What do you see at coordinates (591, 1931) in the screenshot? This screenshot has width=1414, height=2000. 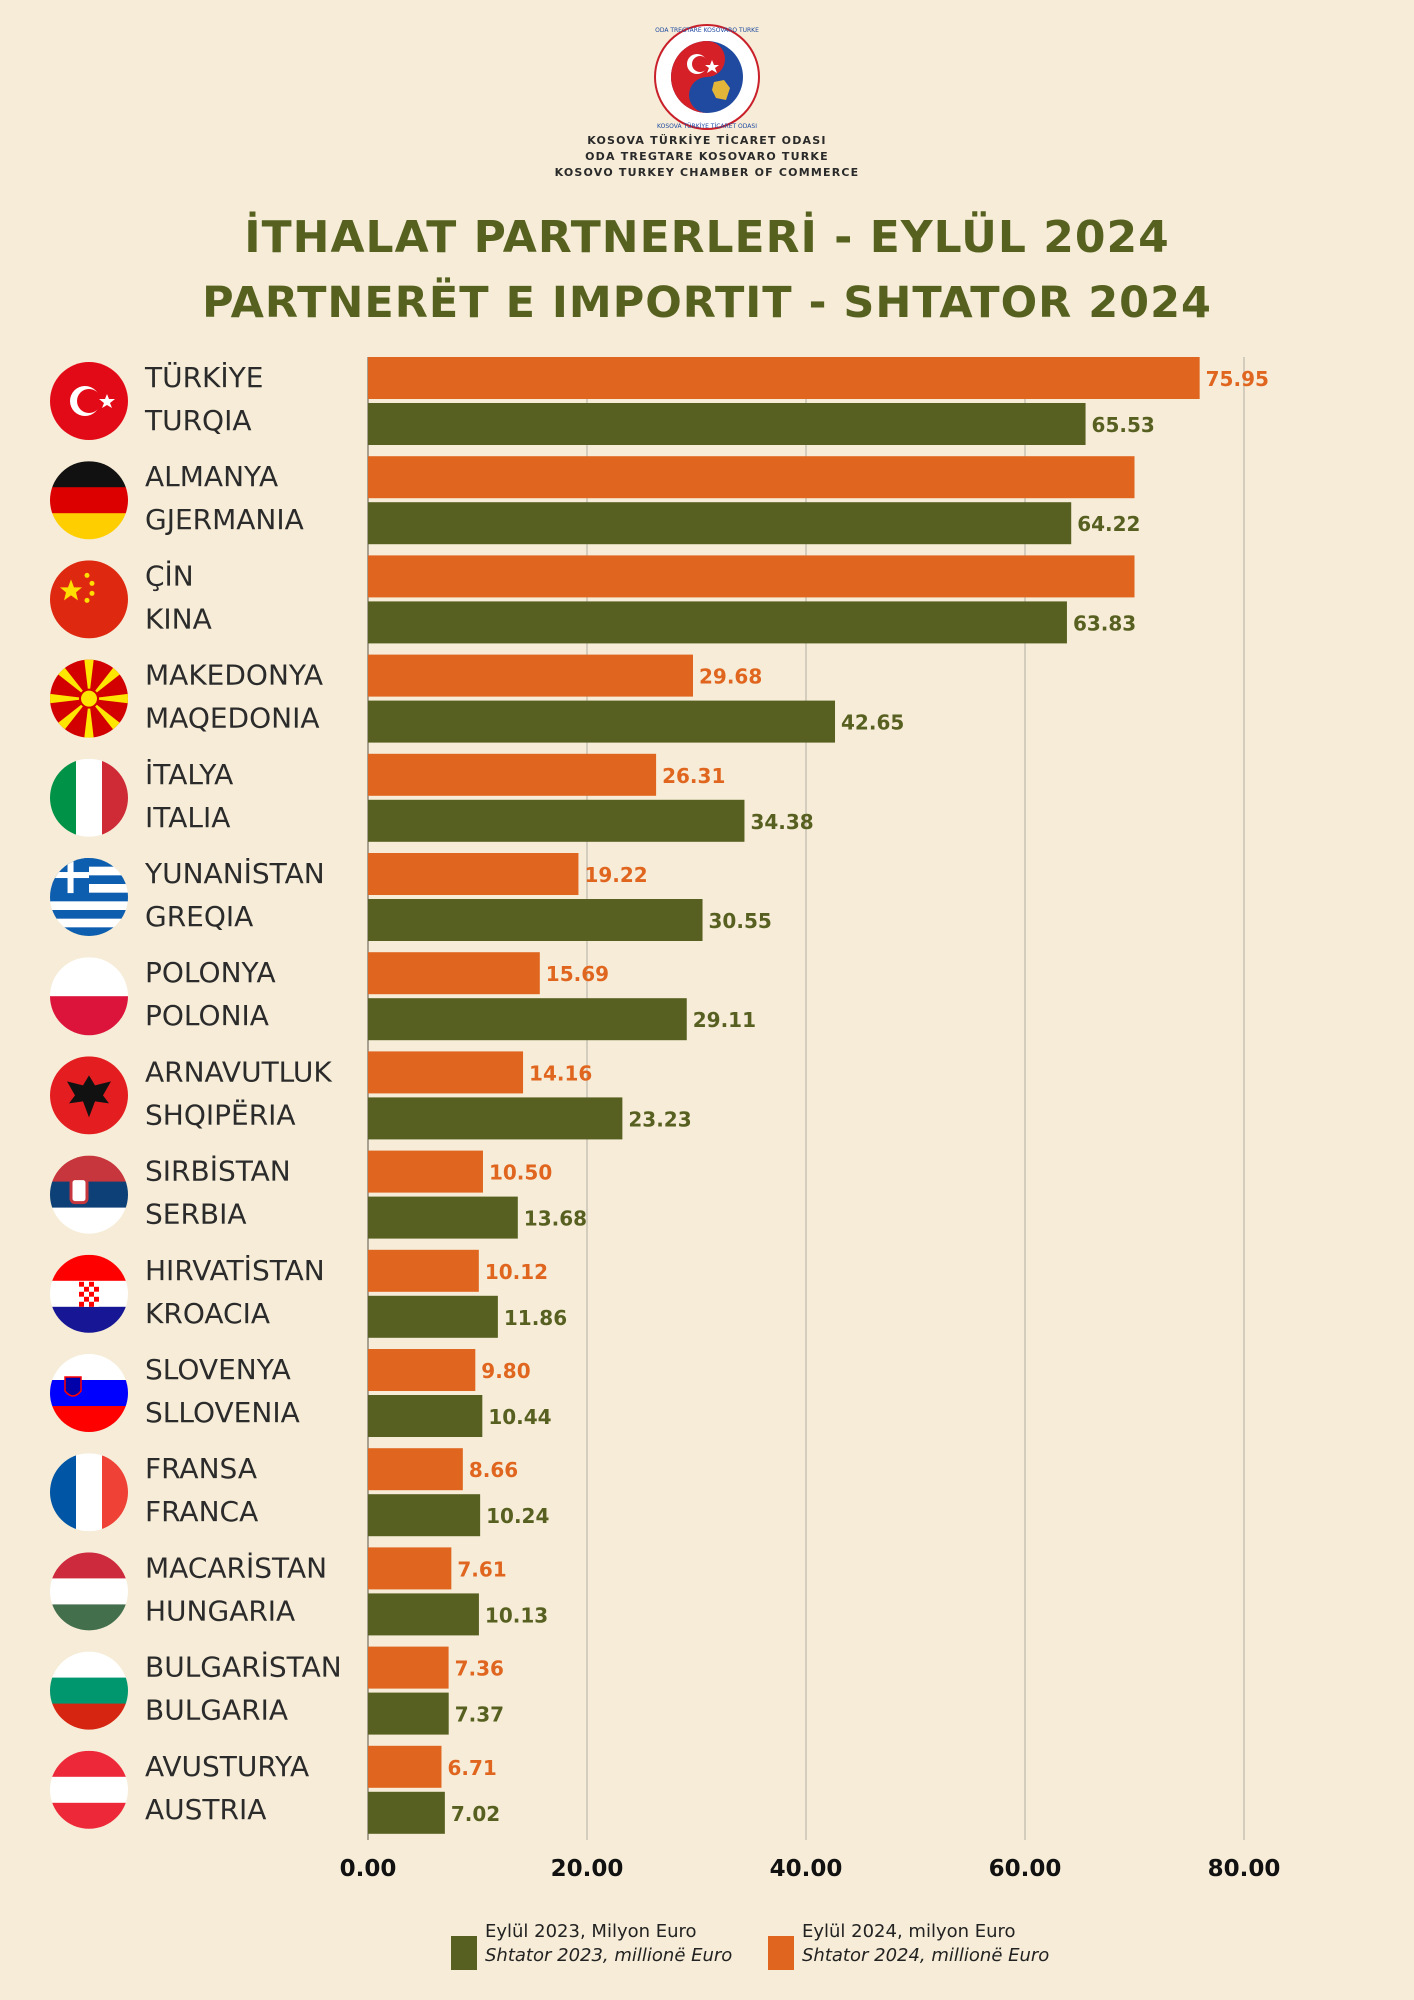 I see `legend-label-2023-line1: Eylül 2023, Milyon Euro` at bounding box center [591, 1931].